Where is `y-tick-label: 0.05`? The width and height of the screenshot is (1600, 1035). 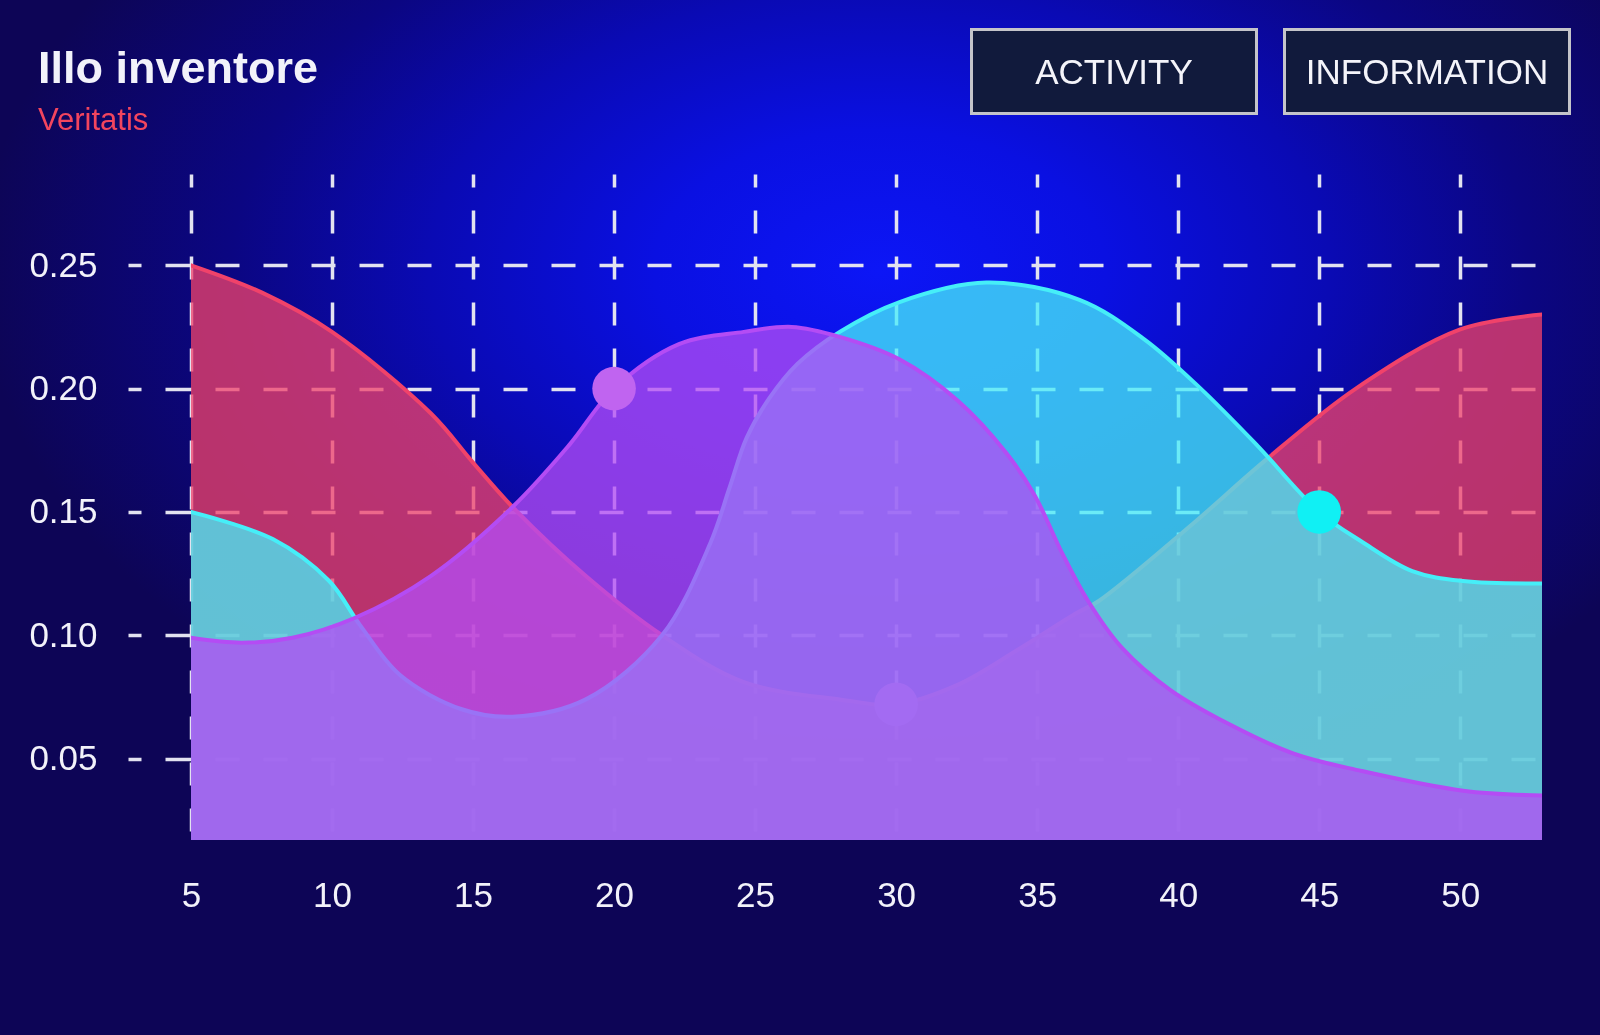
y-tick-label: 0.05 is located at coordinates (63, 758).